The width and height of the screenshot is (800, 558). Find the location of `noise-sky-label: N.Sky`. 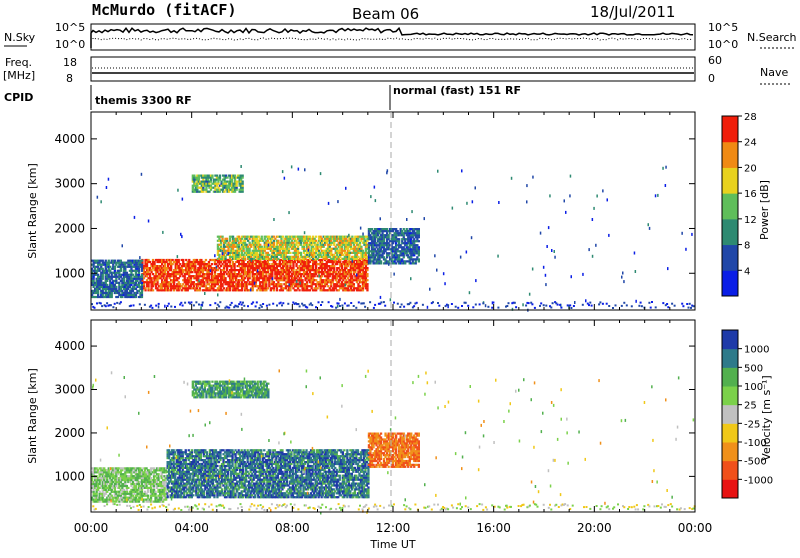

noise-sky-label: N.Sky is located at coordinates (20, 37).